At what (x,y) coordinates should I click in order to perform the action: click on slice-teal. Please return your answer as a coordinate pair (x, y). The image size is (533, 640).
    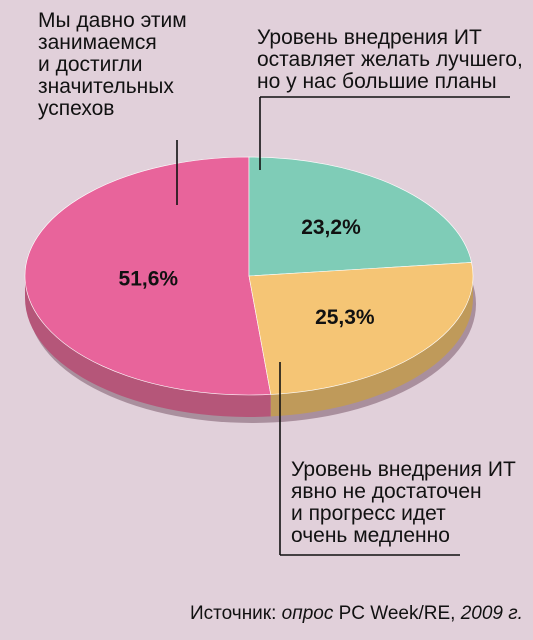
    Looking at the image, I should click on (360, 216).